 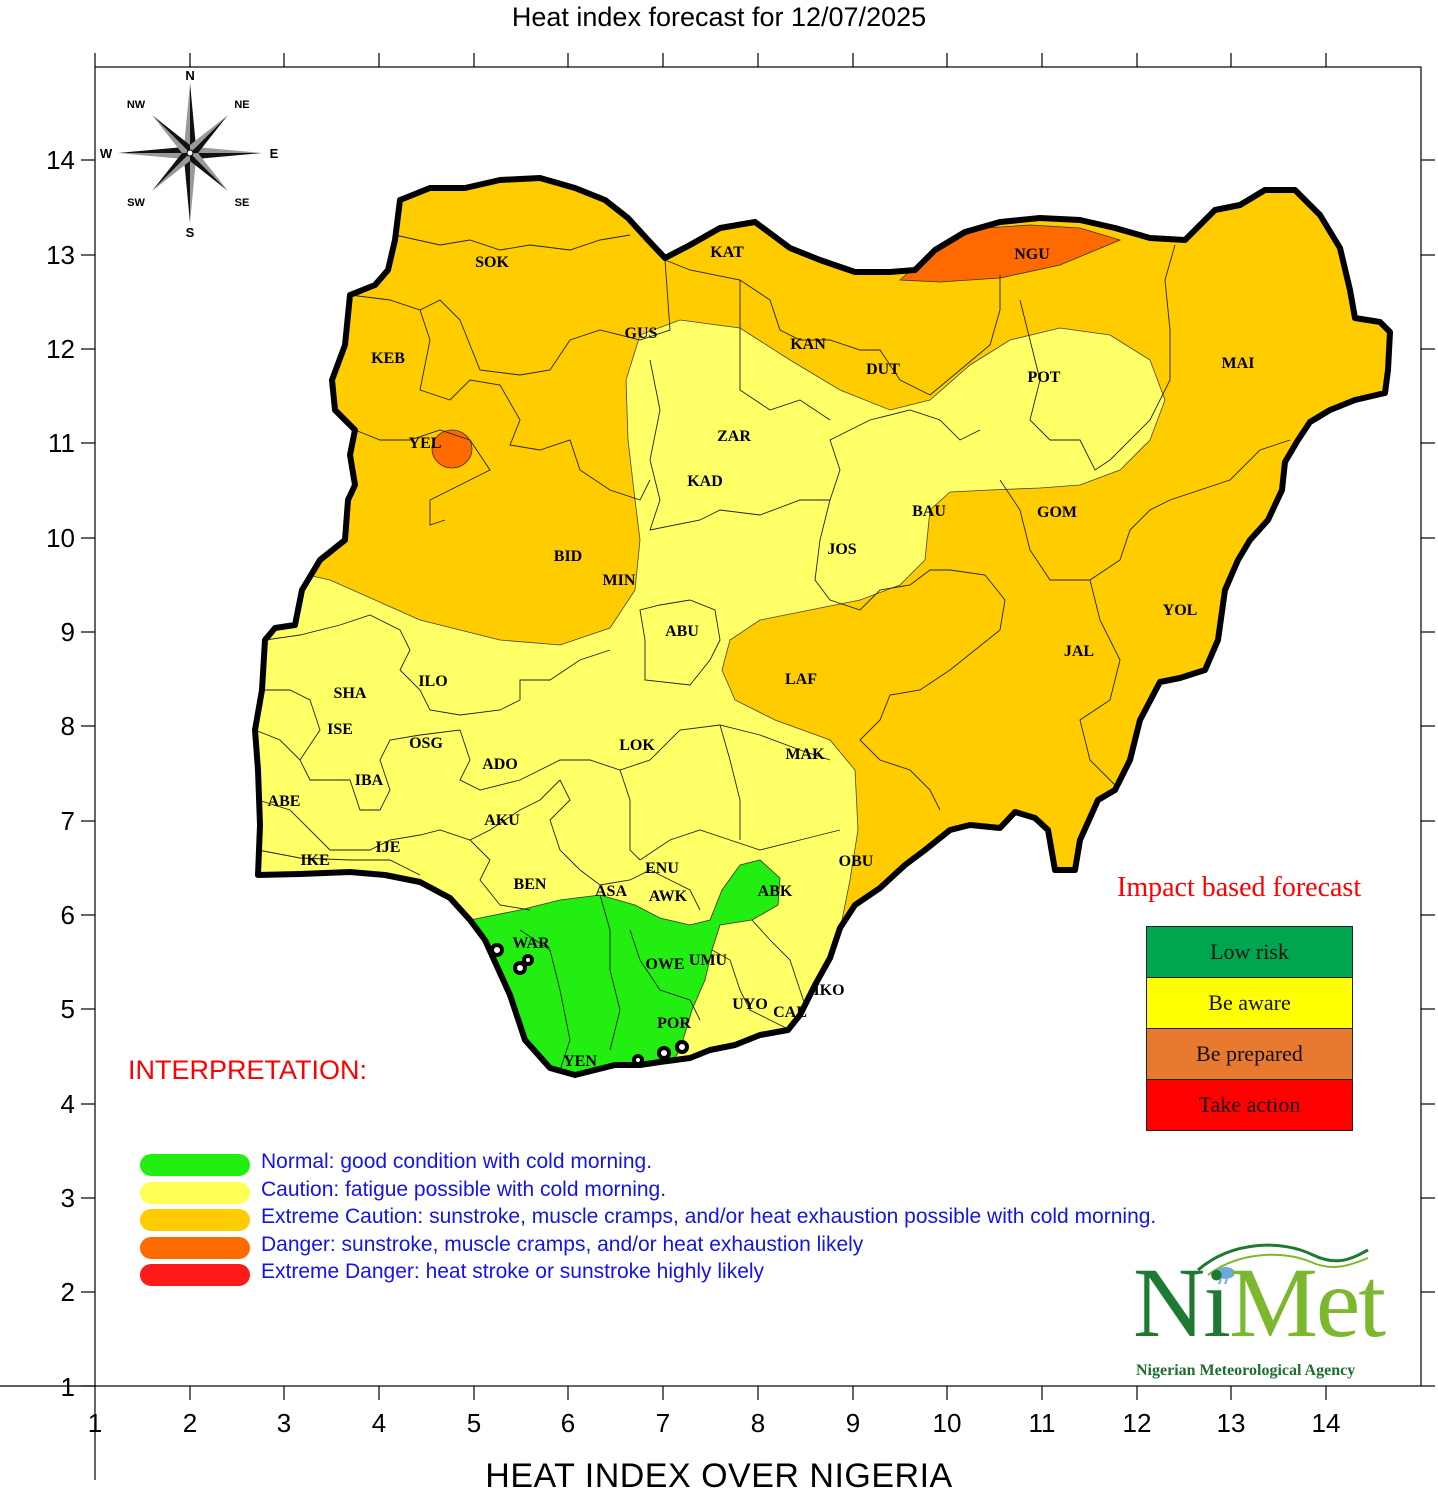 I want to click on state-label: JAL, so click(x=1079, y=651).